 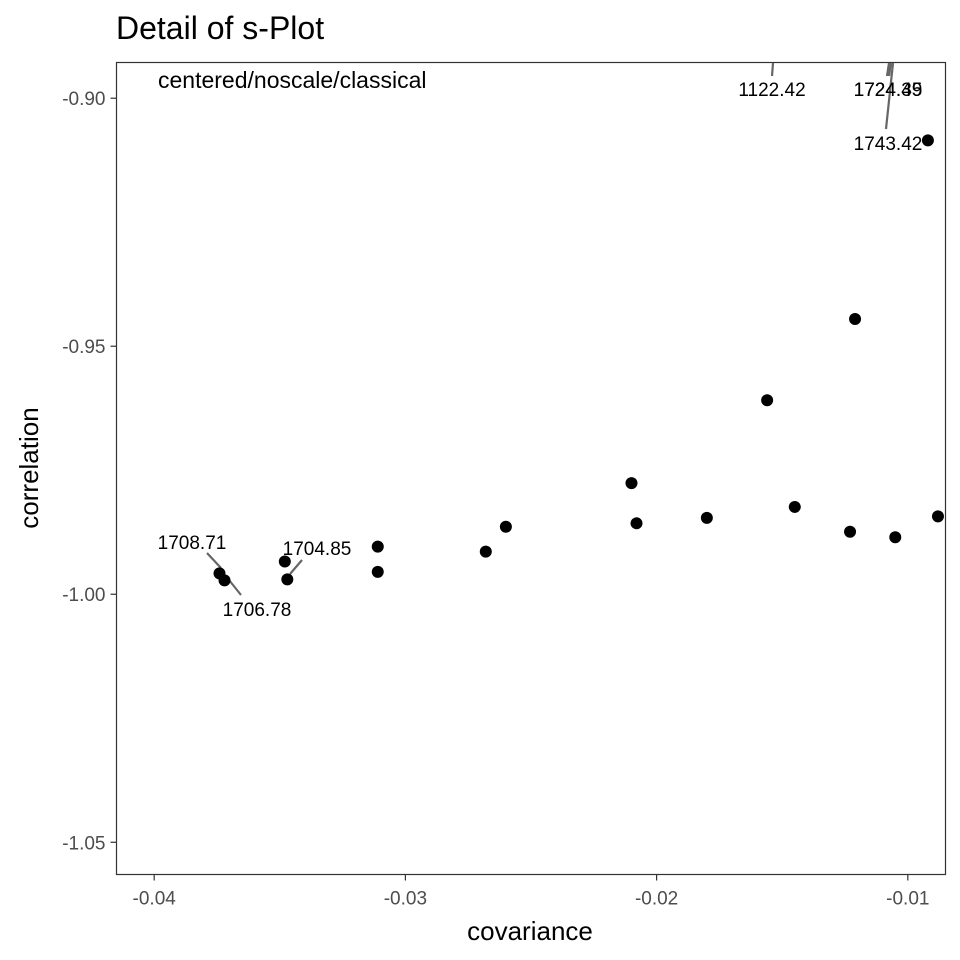 I want to click on y-axis: -0.90 -0.95 -1.00 -1.05, so click(x=89, y=471).